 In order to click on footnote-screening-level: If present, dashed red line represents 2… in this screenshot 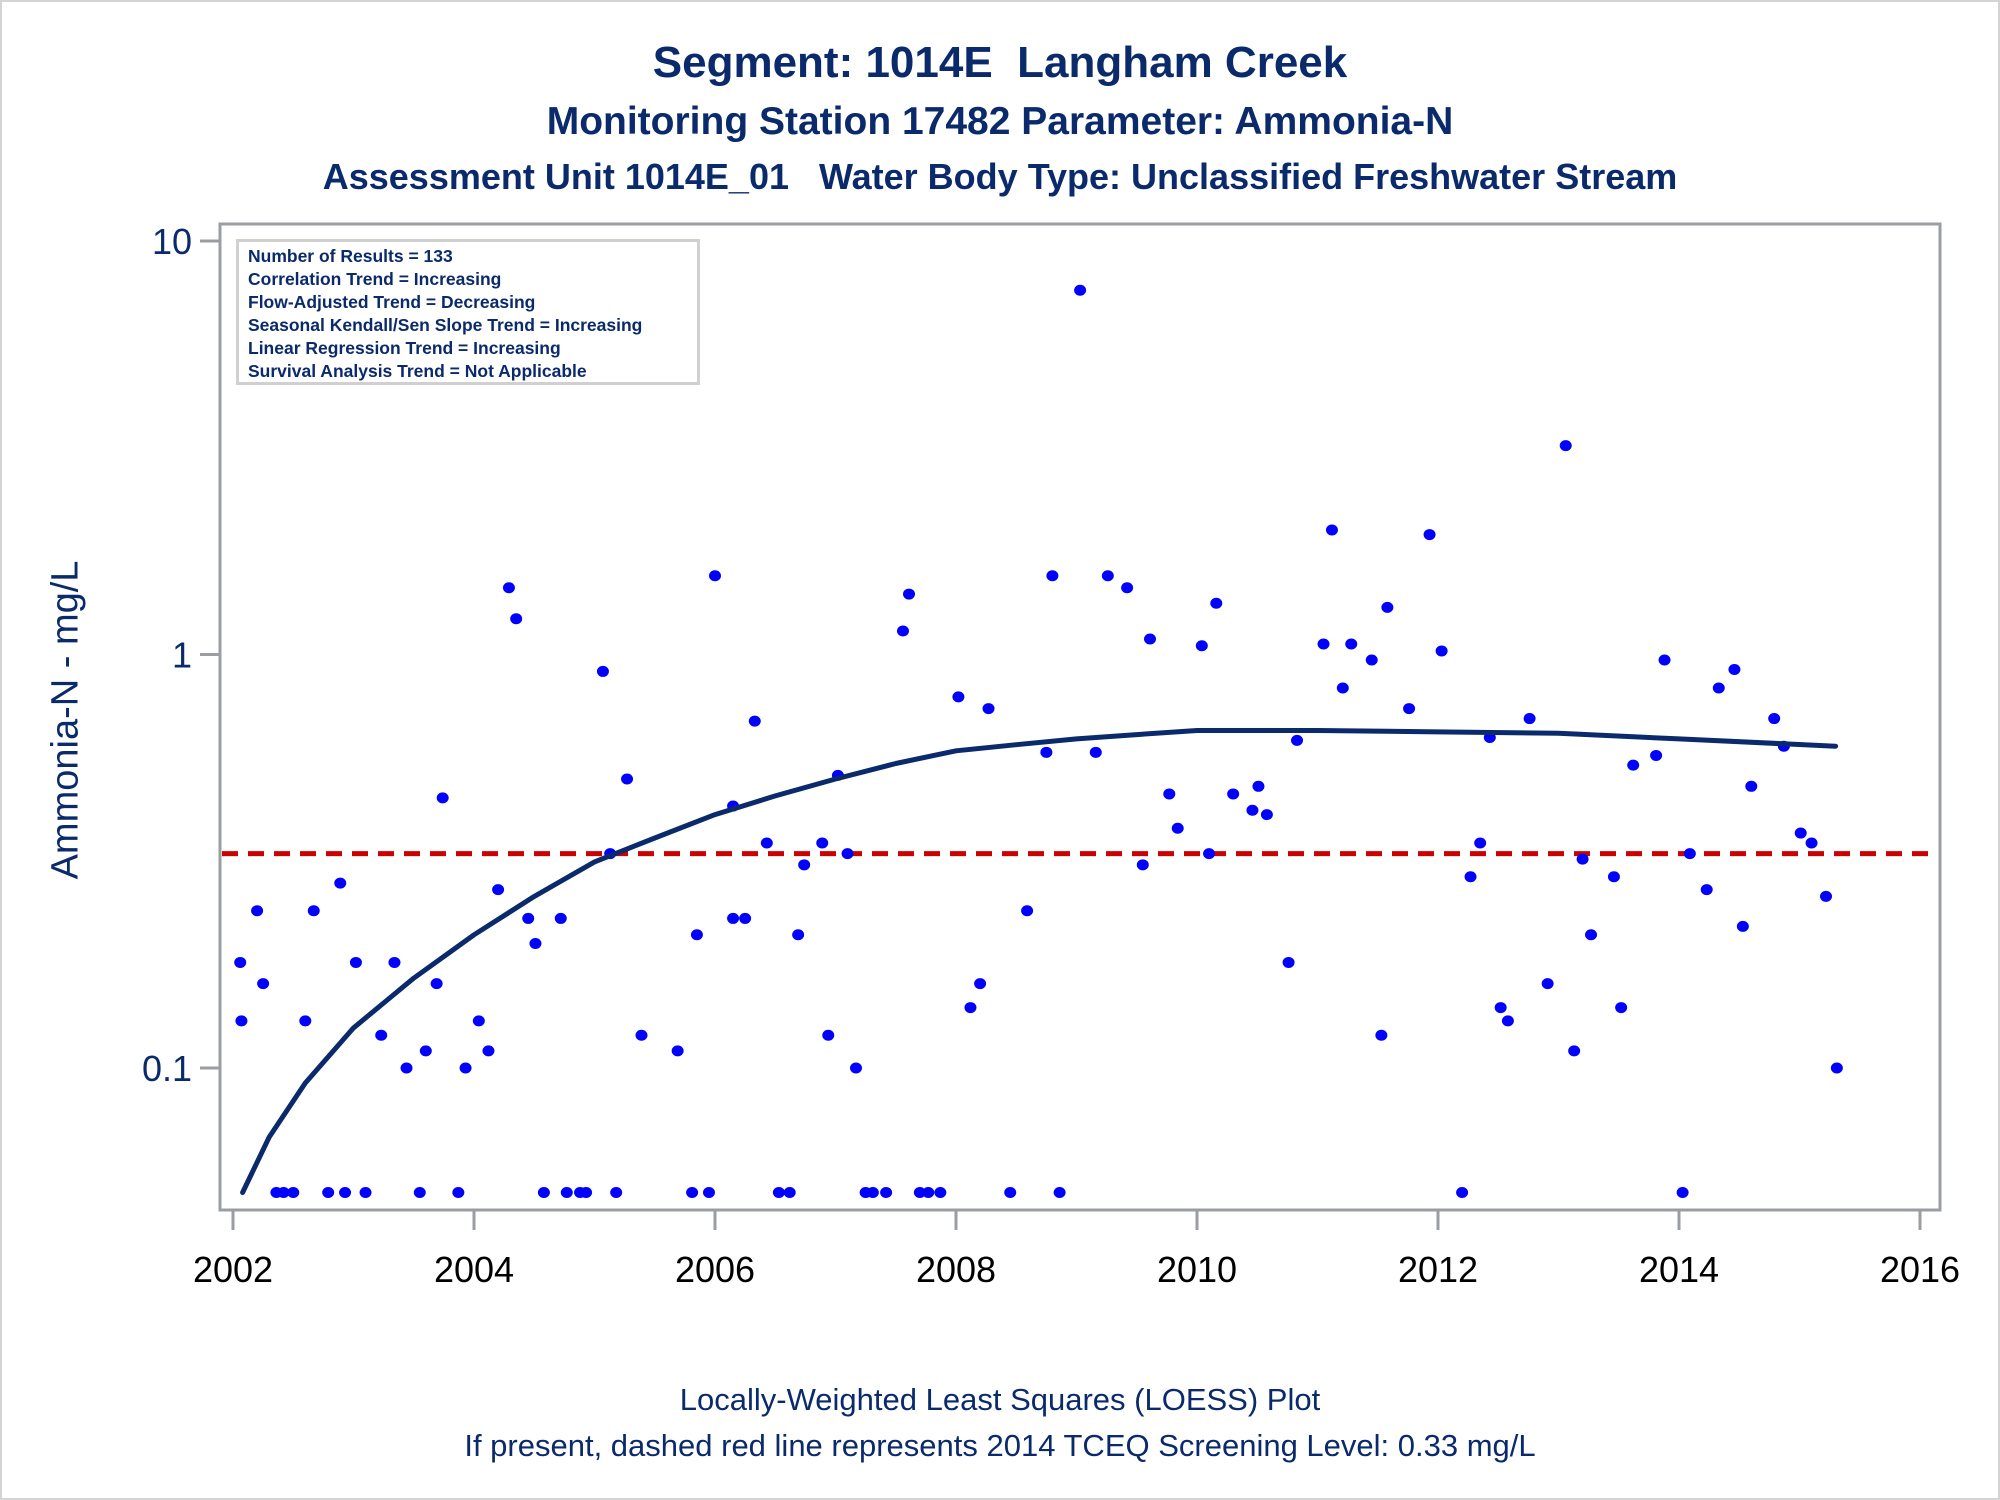, I will do `click(1000, 1445)`.